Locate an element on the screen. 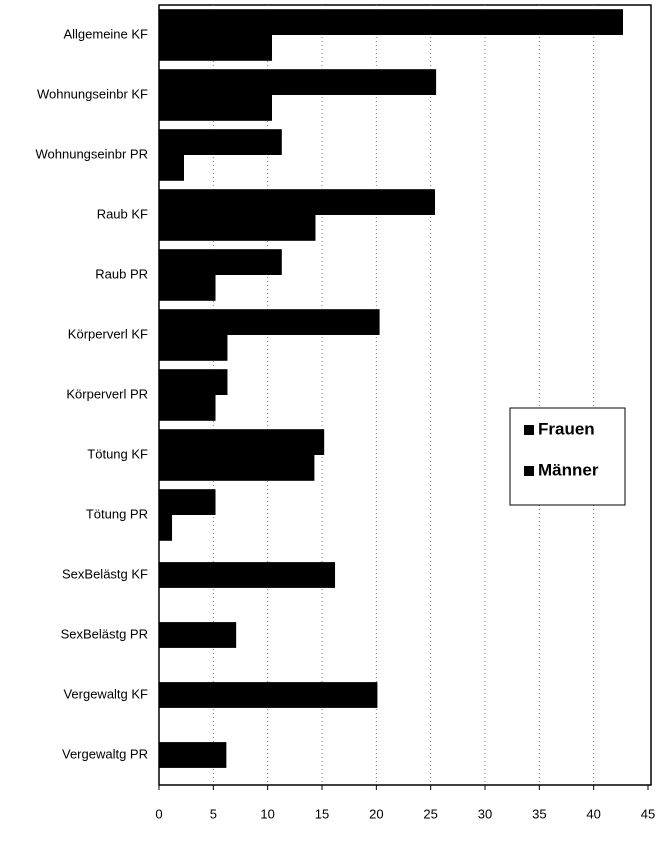  y-tick-label: Körperverl KF is located at coordinates (108, 333).